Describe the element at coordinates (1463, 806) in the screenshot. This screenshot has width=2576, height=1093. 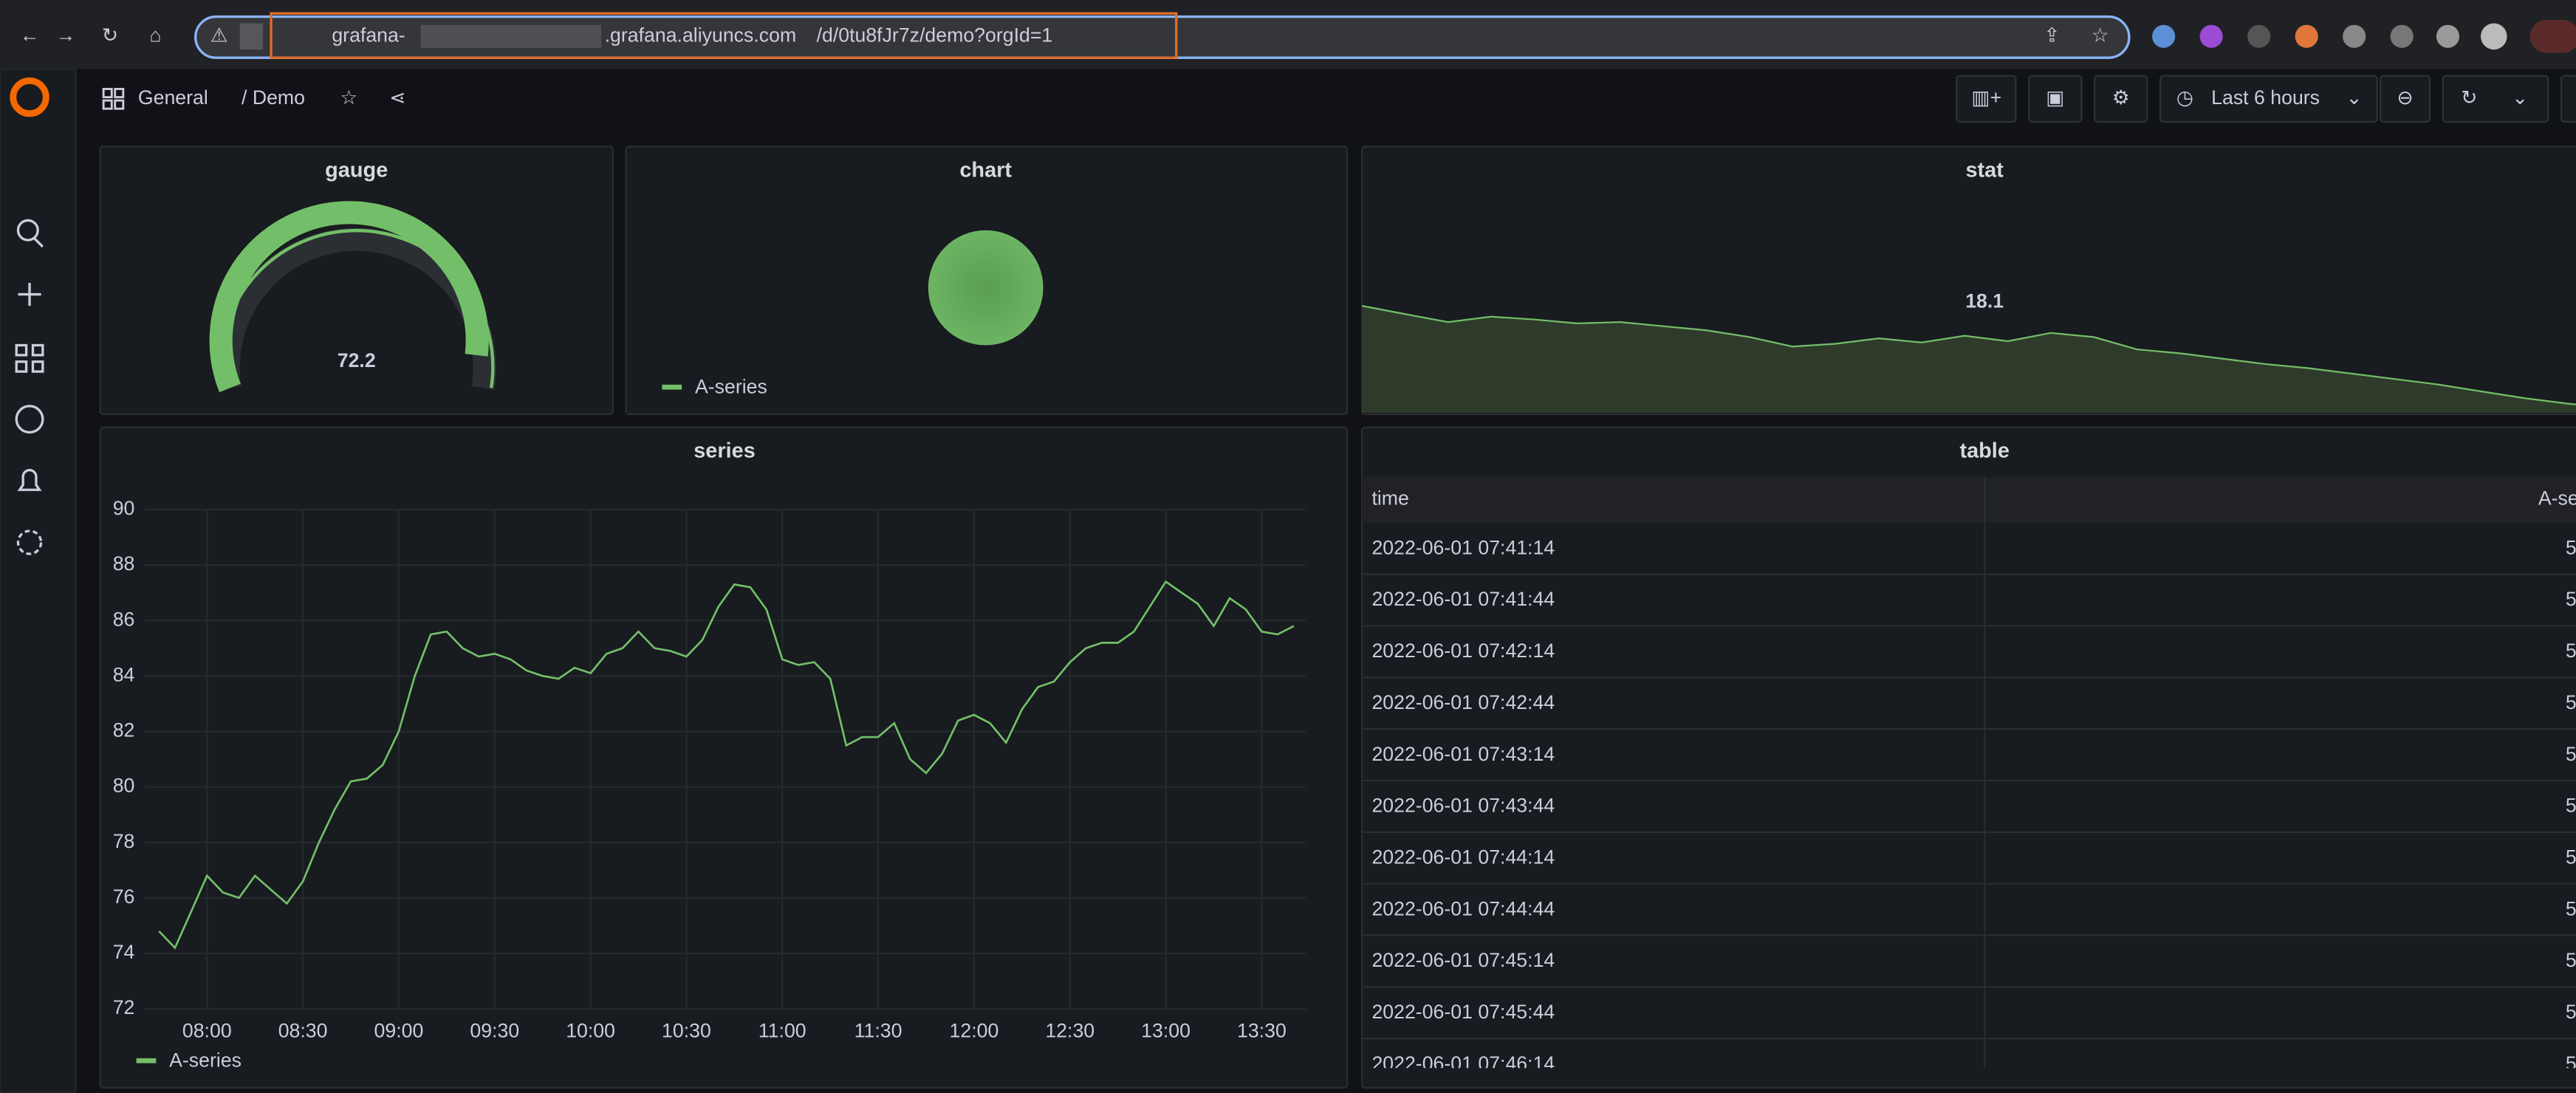
I see `table-cell: 2022-06-01 07:43:44` at that location.